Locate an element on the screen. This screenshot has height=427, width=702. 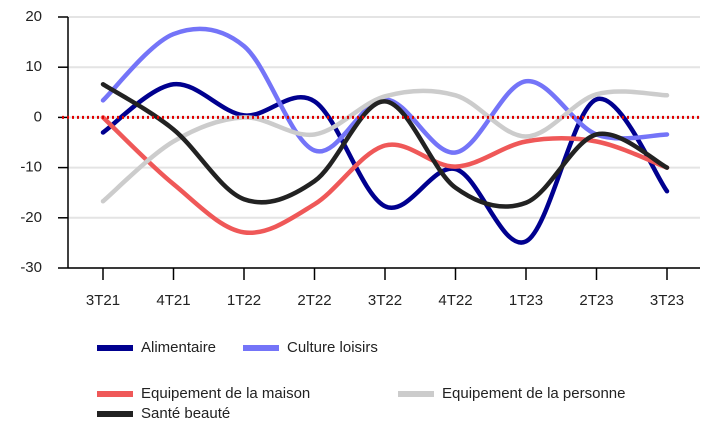
x-tick-label: 4T21 is located at coordinates (173, 300).